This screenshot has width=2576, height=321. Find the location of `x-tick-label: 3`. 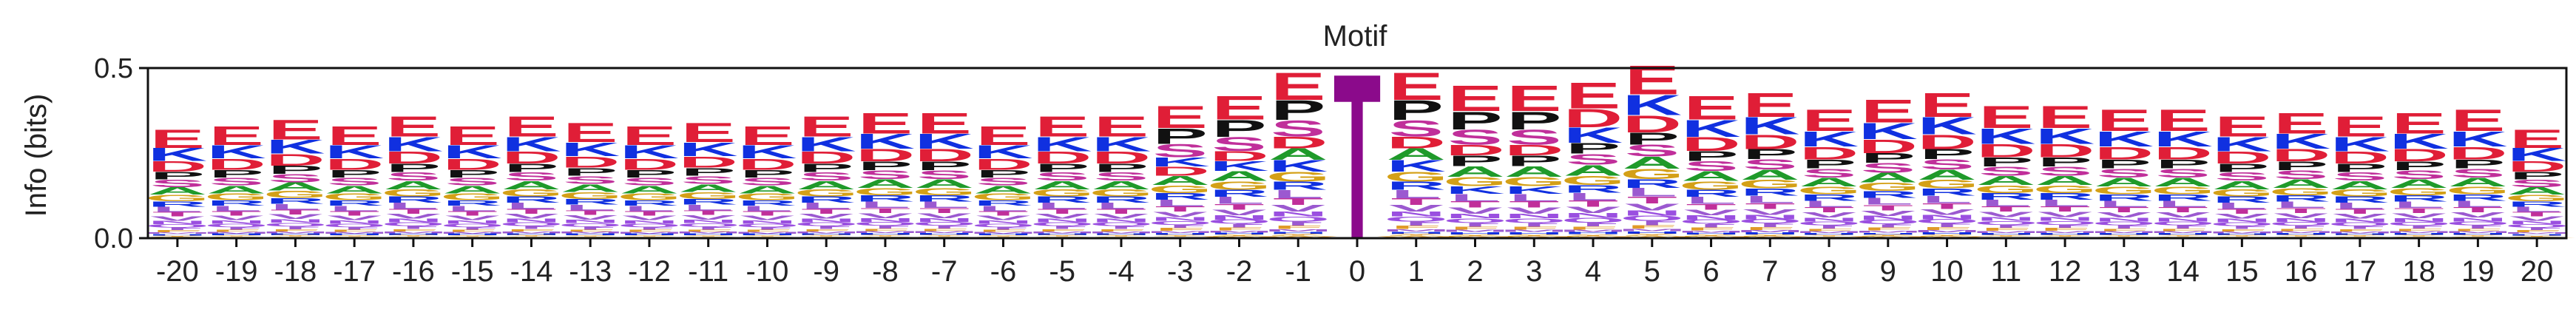

x-tick-label: 3 is located at coordinates (1534, 271).